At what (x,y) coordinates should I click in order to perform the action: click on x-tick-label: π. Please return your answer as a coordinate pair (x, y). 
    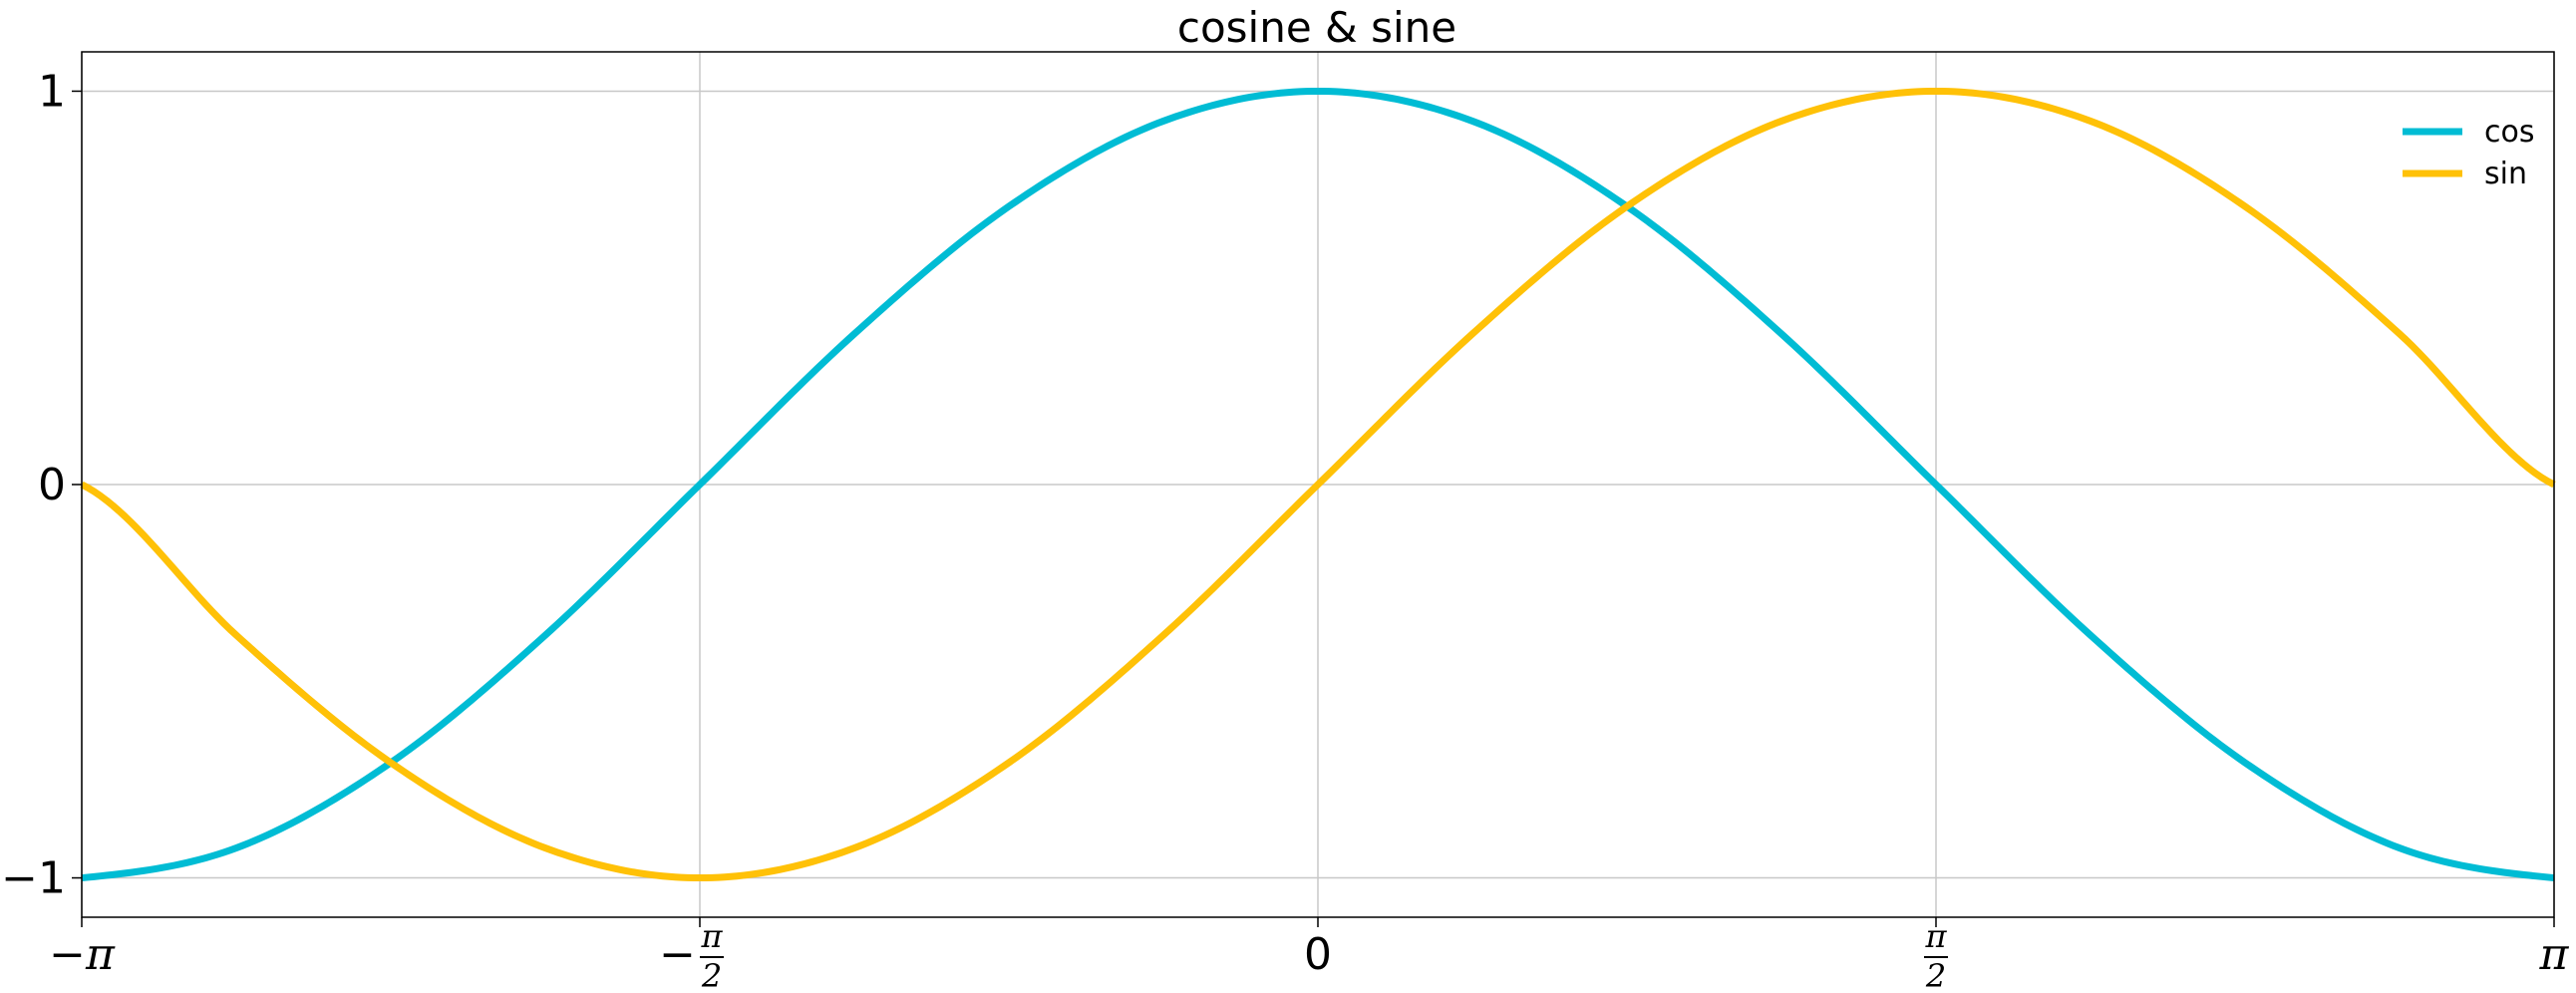
    Looking at the image, I should click on (2554, 955).